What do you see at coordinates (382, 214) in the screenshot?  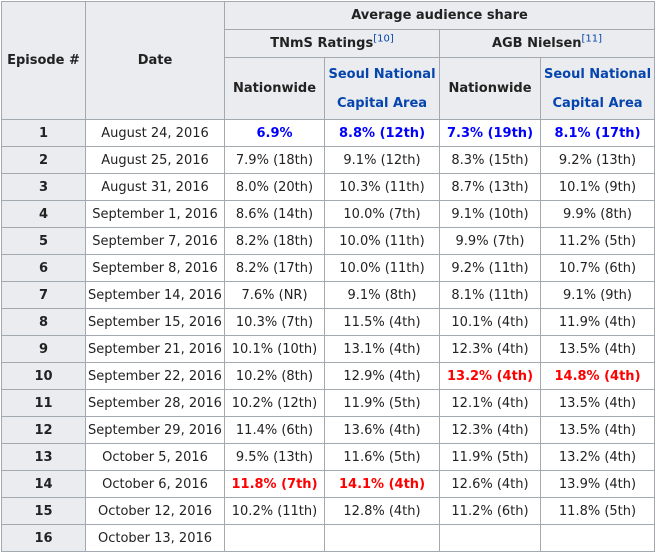 I see `tnms-seoul-cell: 10.0% (7th)` at bounding box center [382, 214].